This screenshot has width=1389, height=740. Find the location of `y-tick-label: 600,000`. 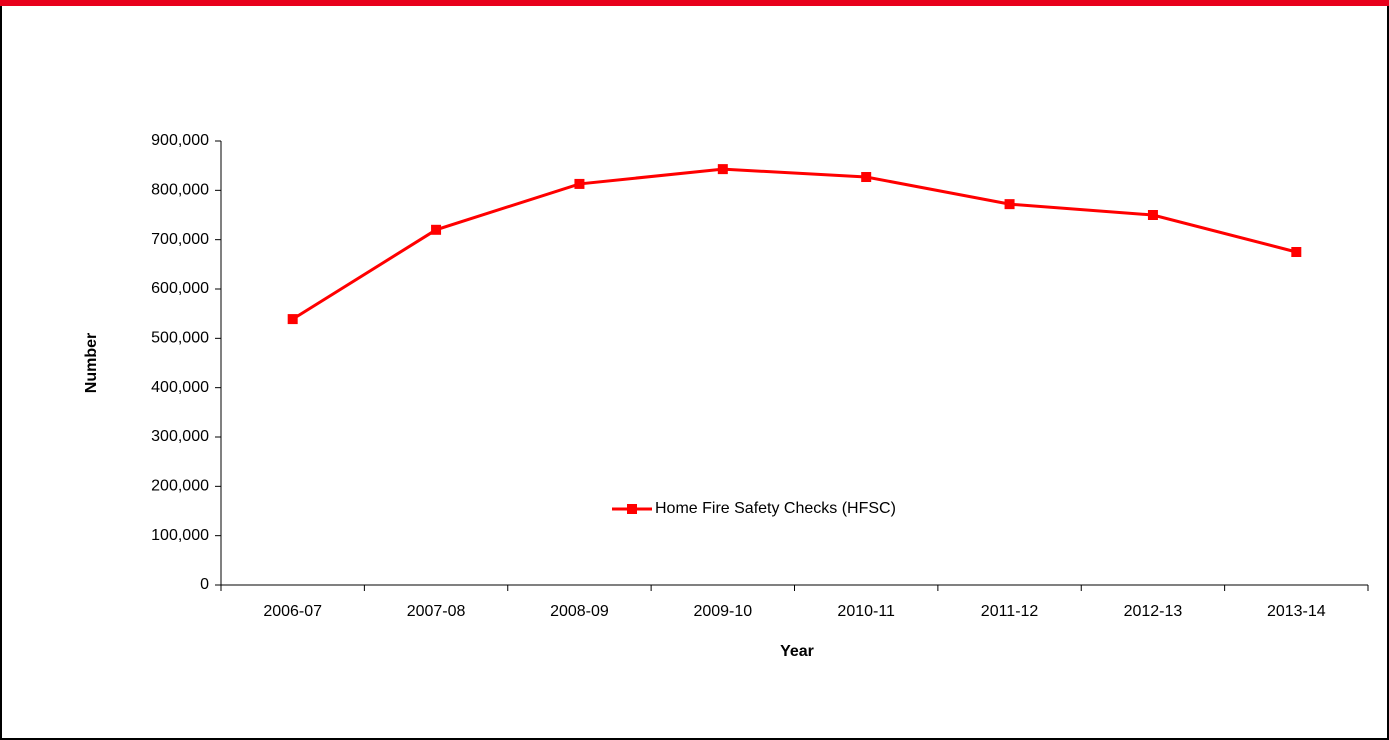

y-tick-label: 600,000 is located at coordinates (180, 288).